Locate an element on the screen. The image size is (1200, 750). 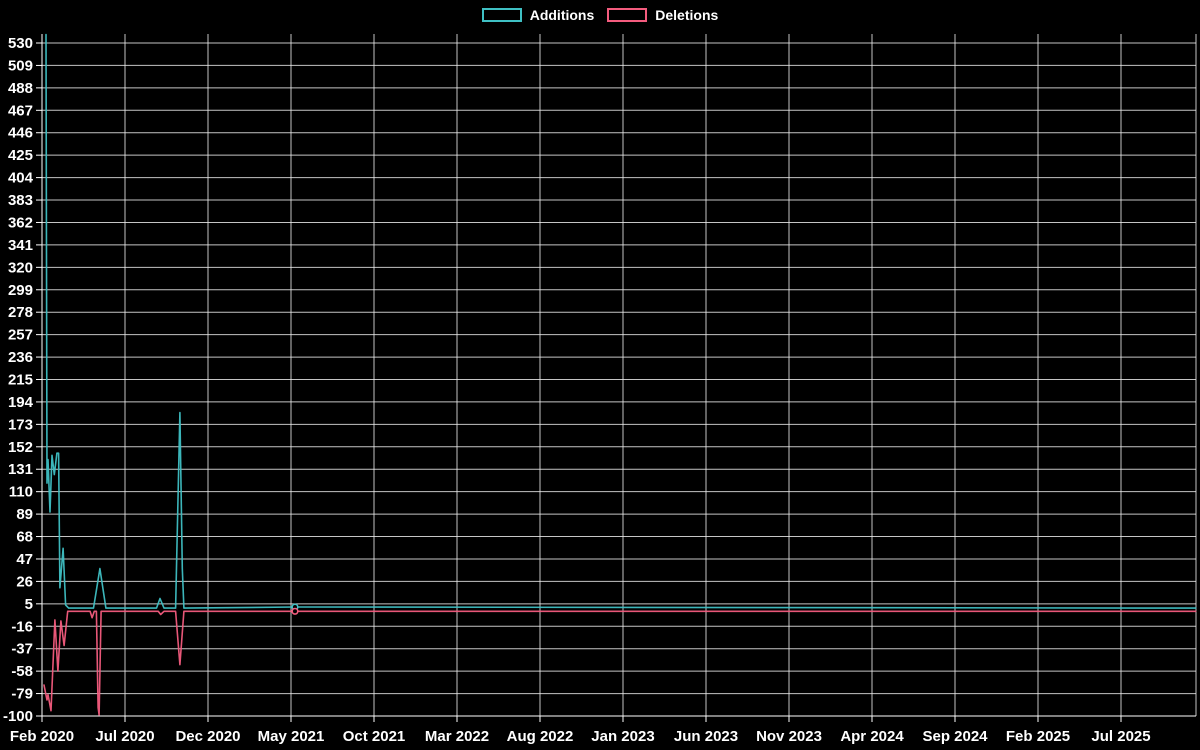
legend-item-deletions: Deletions is located at coordinates (662, 15).